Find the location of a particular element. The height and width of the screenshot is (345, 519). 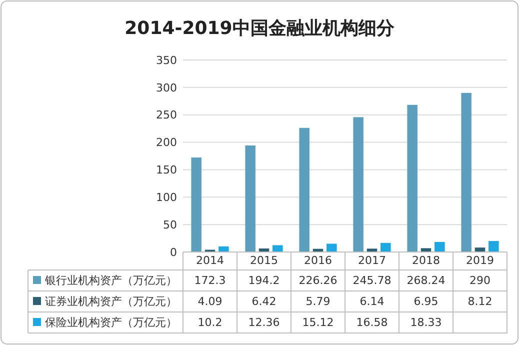

y-tick-label: 100 is located at coordinates (166, 197).